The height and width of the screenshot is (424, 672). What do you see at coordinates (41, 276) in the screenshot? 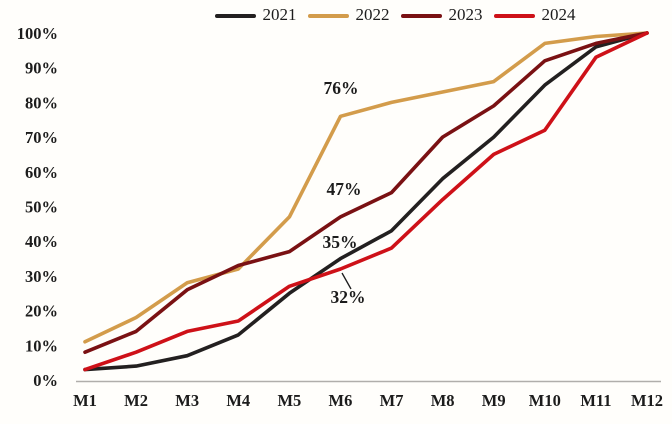
I see `y-tick-label: 30%` at bounding box center [41, 276].